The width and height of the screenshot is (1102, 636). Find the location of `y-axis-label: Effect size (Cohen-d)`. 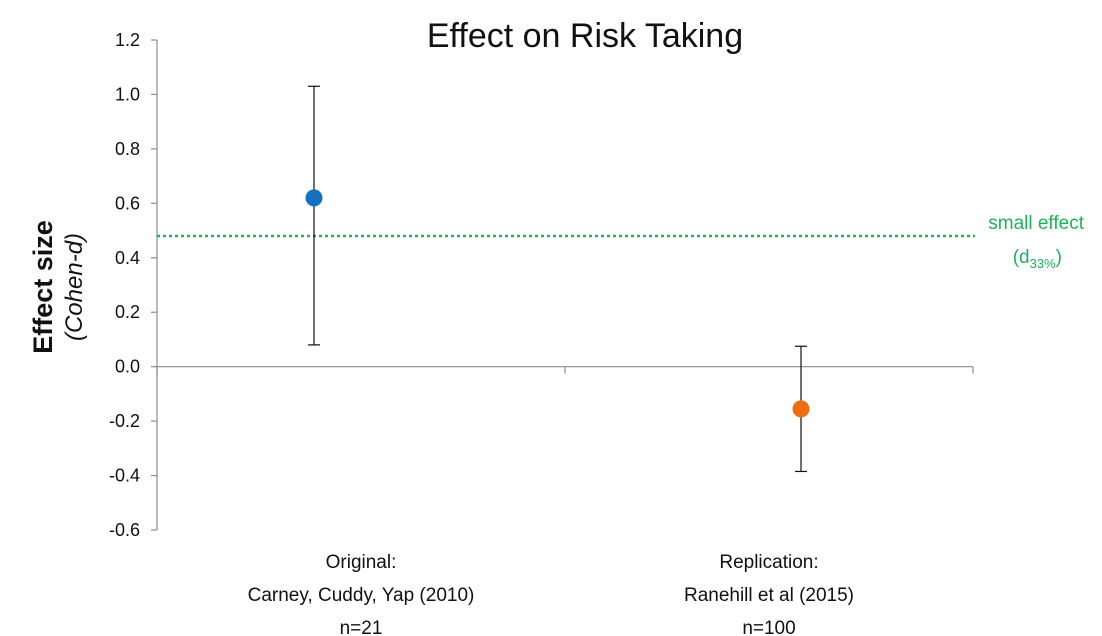

y-axis-label: Effect size (Cohen-d) is located at coordinates (58, 287).